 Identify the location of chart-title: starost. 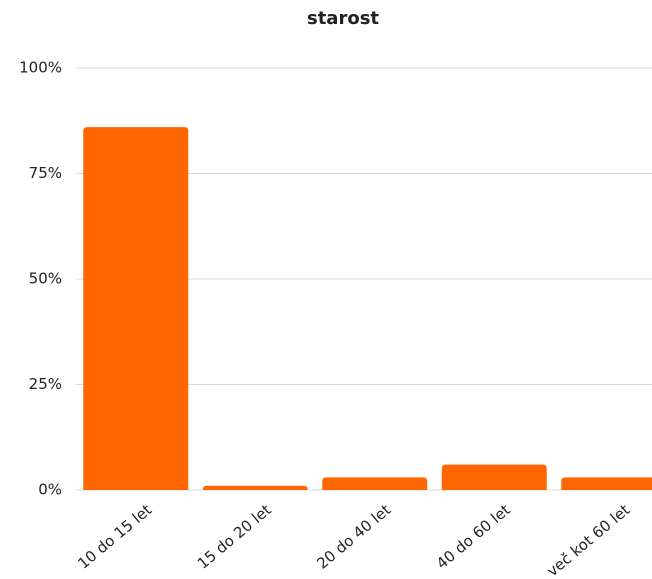
(343, 18).